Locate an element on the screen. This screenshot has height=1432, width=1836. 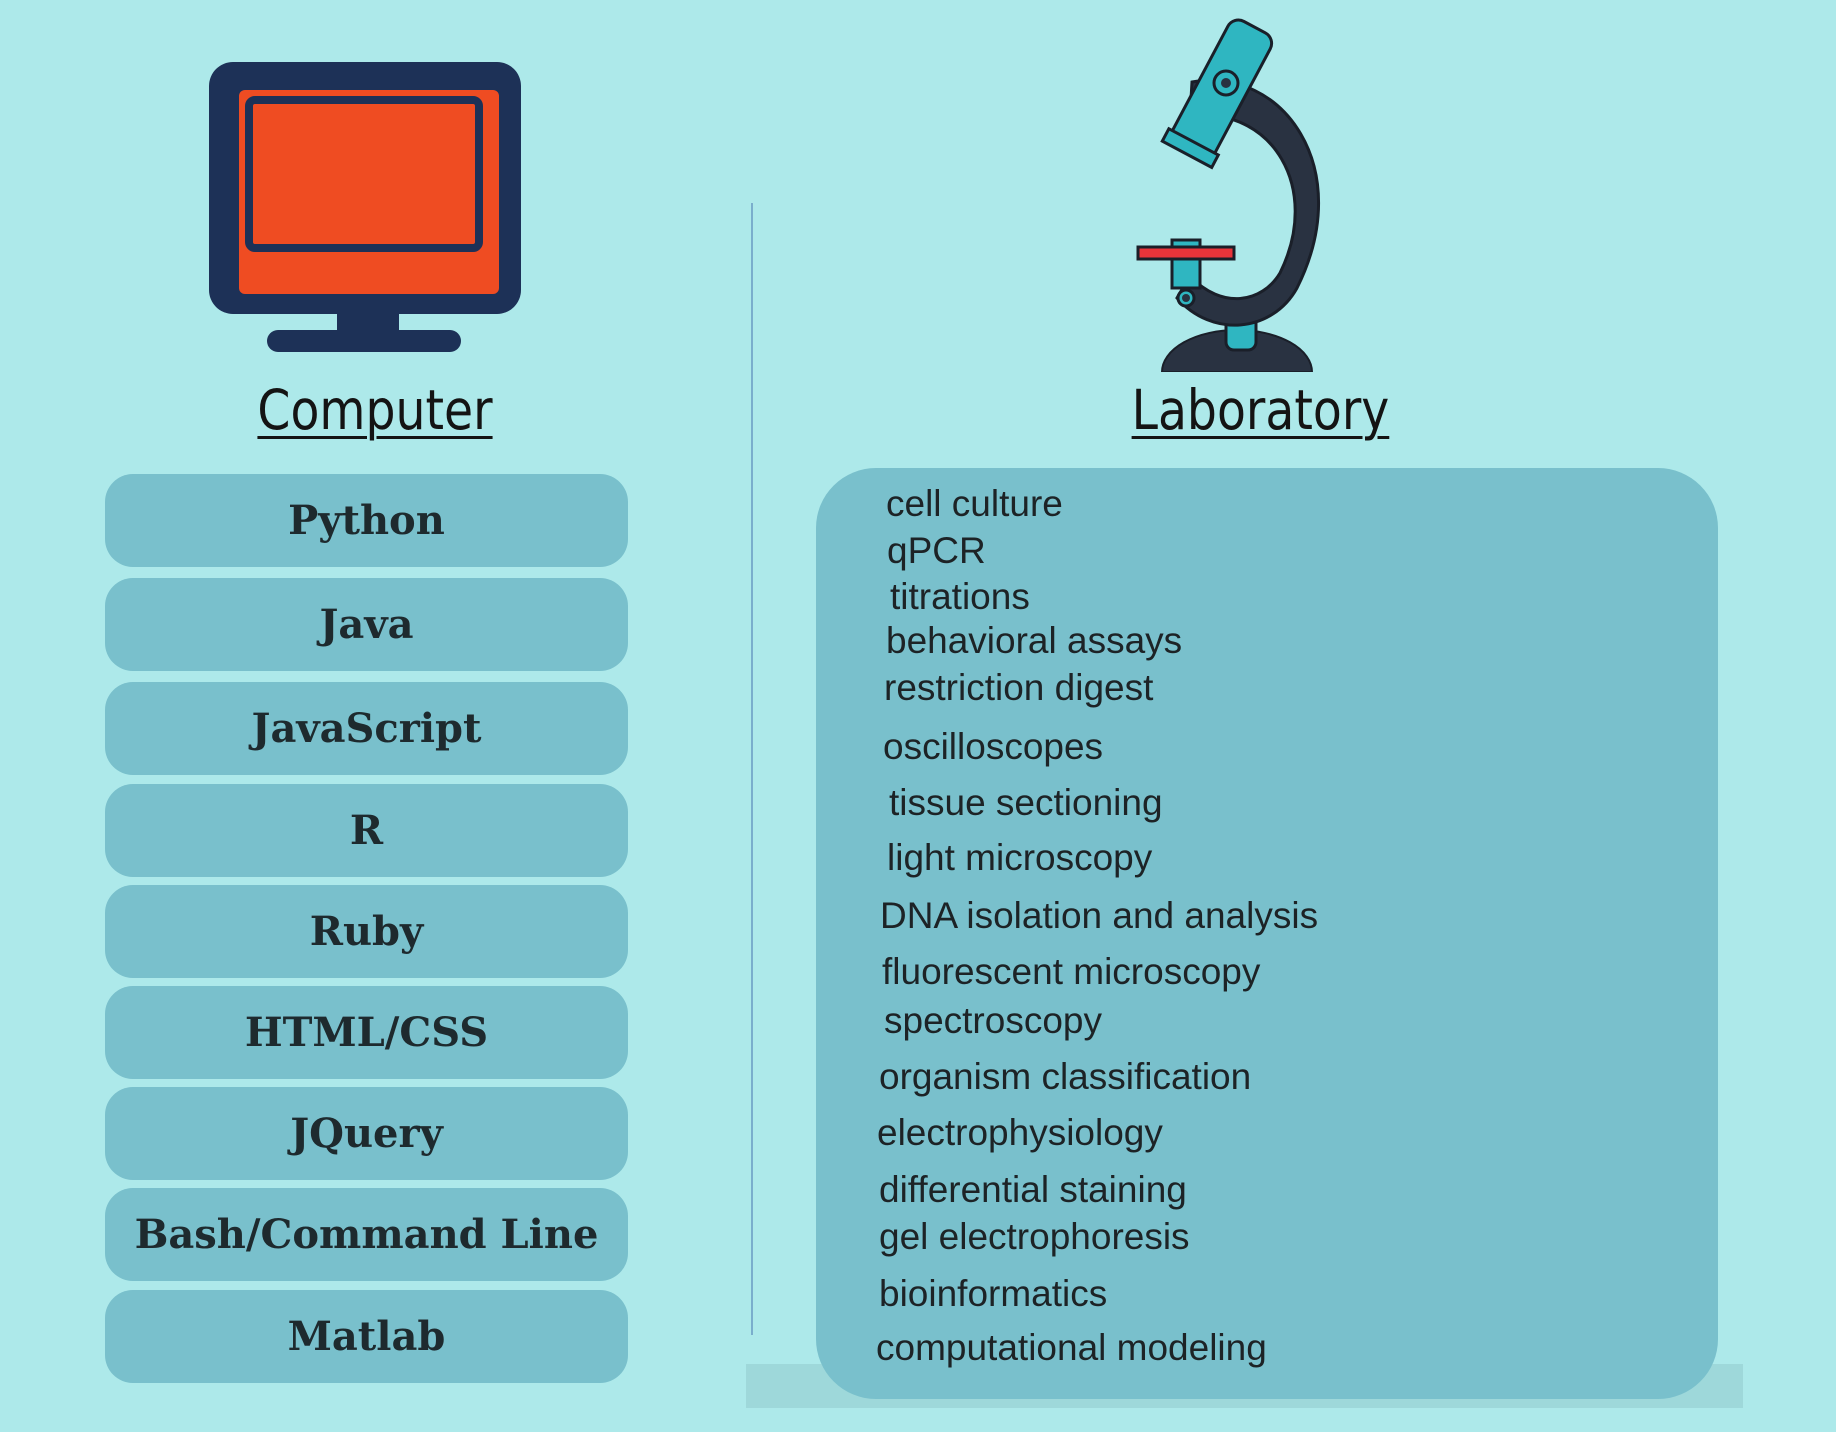
lab-skill-item: bioinformatics is located at coordinates (993, 1293).